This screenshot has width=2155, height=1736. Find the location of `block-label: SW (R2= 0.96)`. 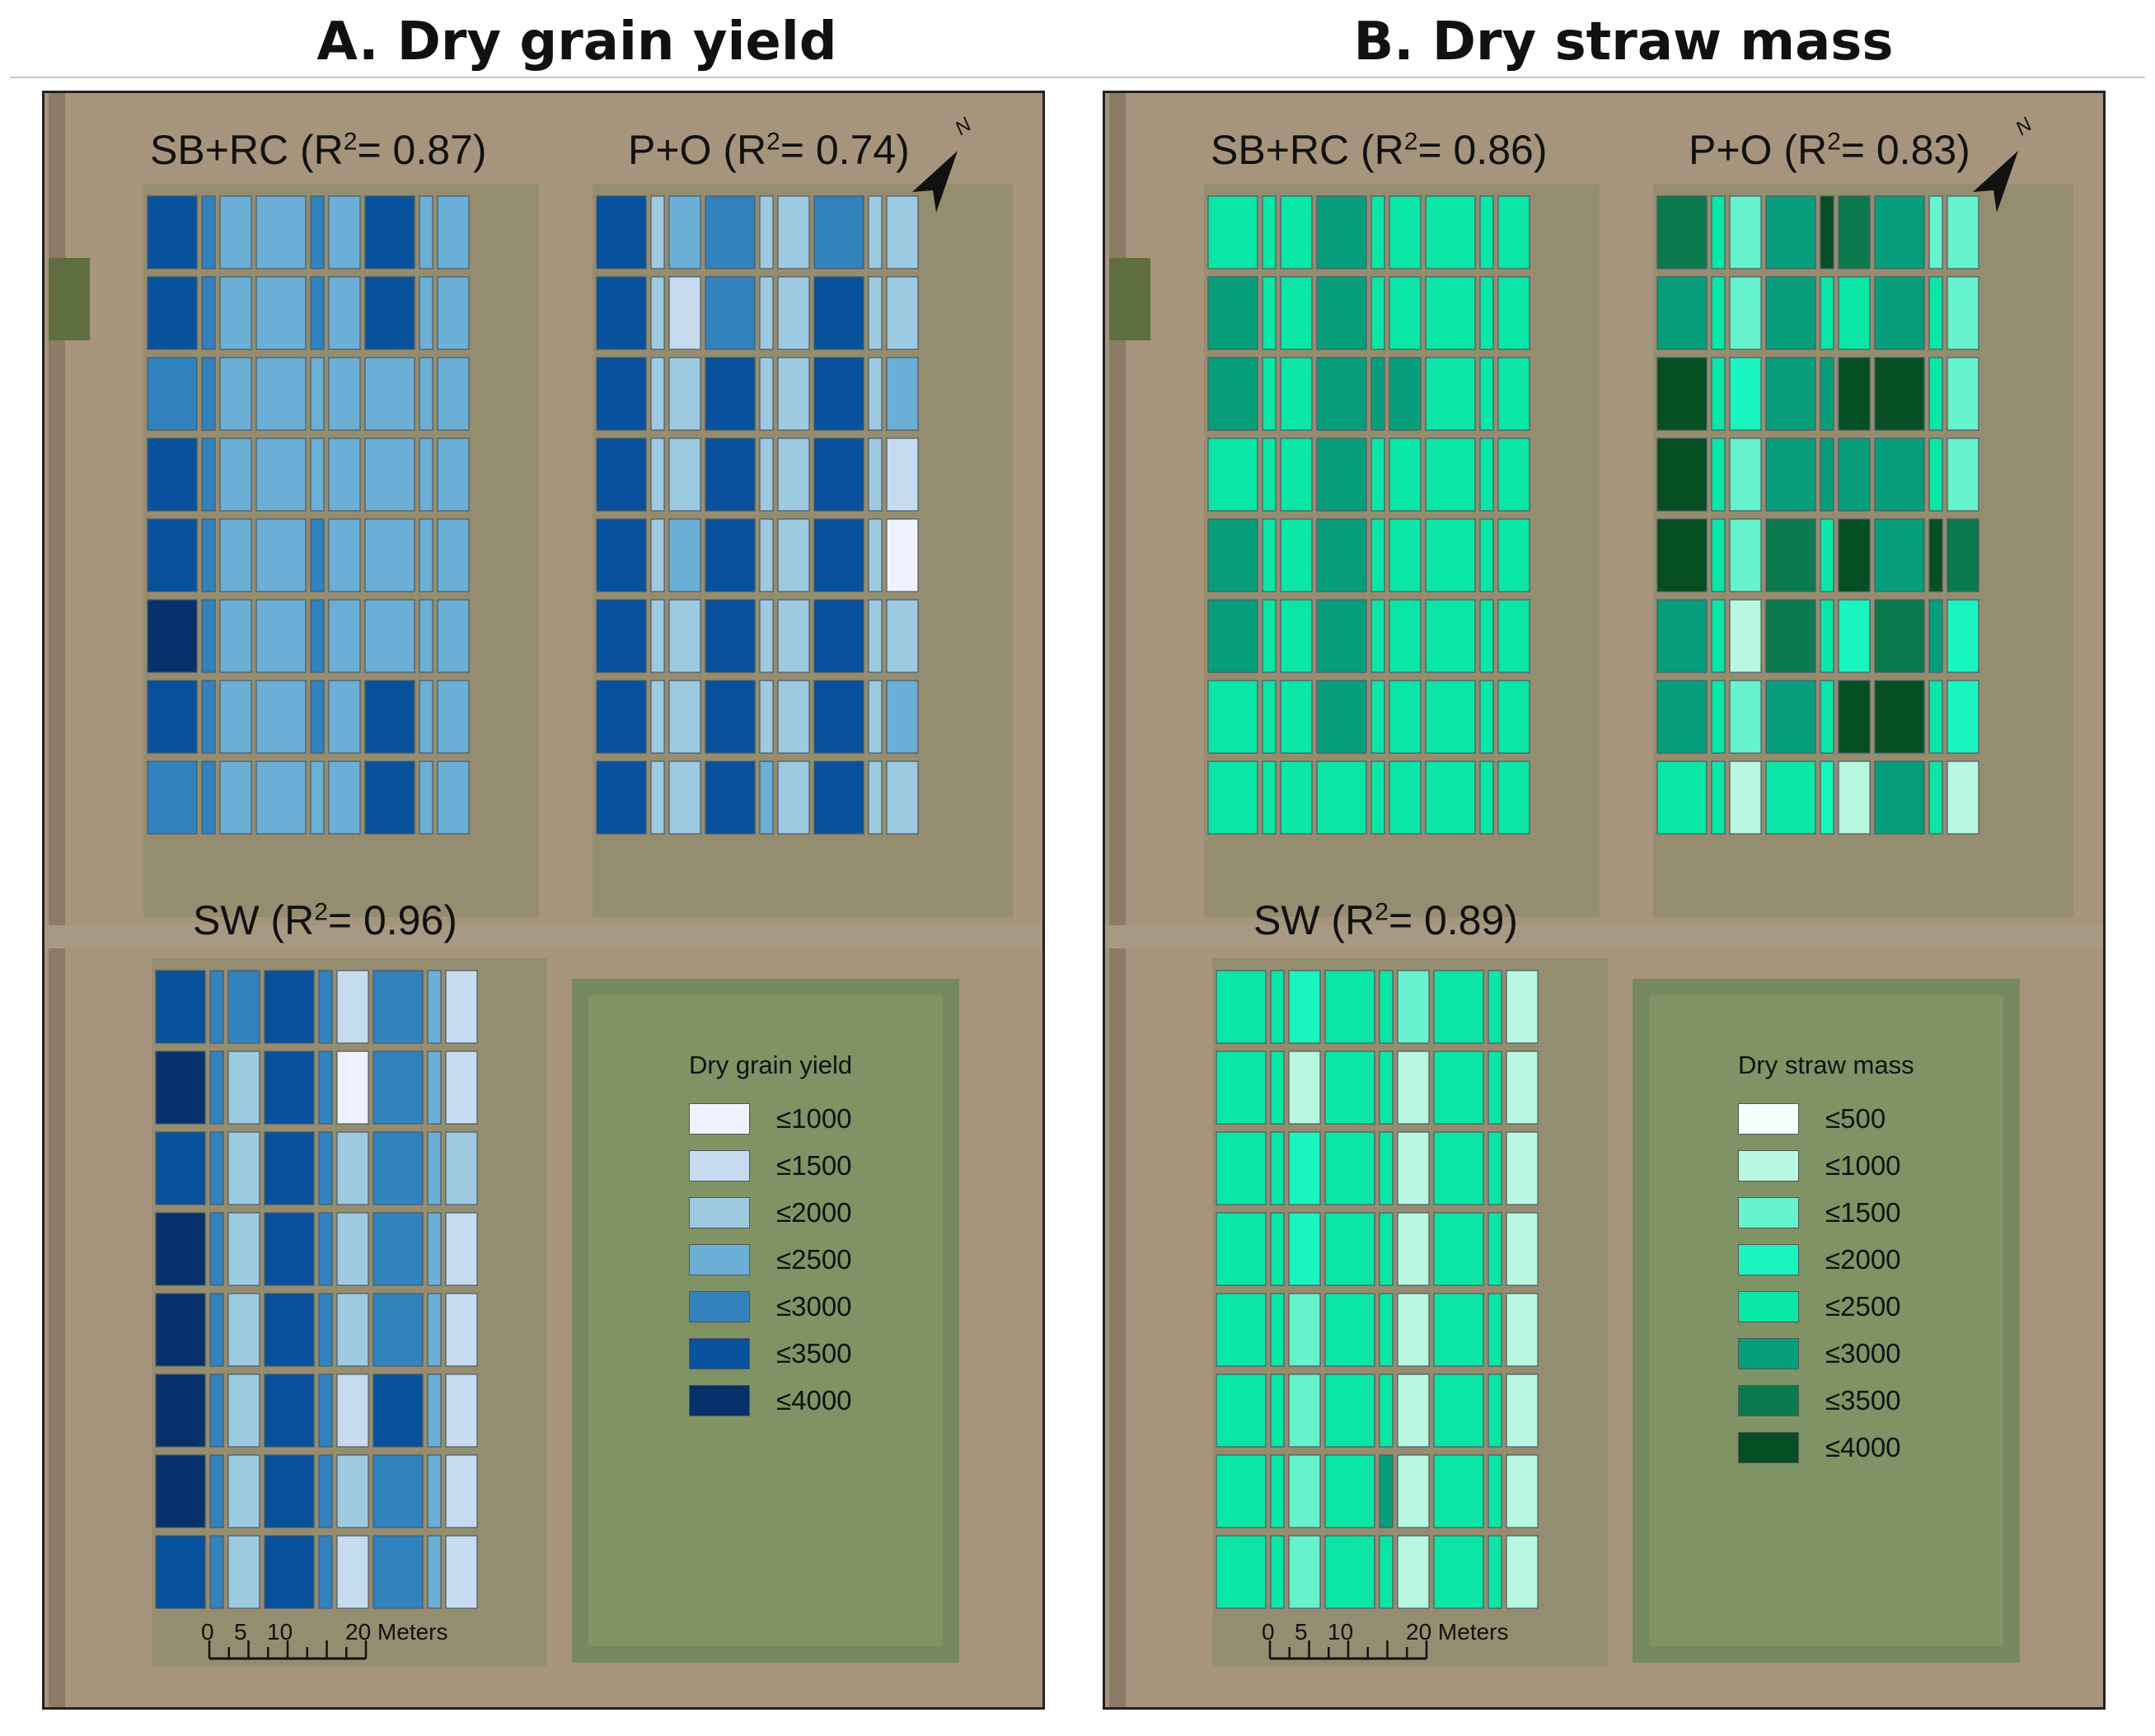

block-label: SW (R2= 0.96) is located at coordinates (325, 920).